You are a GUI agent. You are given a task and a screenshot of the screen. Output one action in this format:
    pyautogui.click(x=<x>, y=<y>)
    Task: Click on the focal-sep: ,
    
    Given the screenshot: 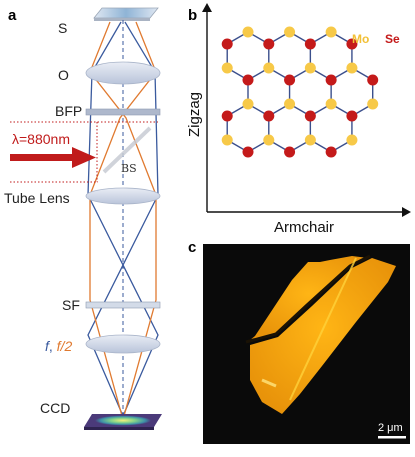 What is the action you would take?
    pyautogui.click(x=53, y=346)
    